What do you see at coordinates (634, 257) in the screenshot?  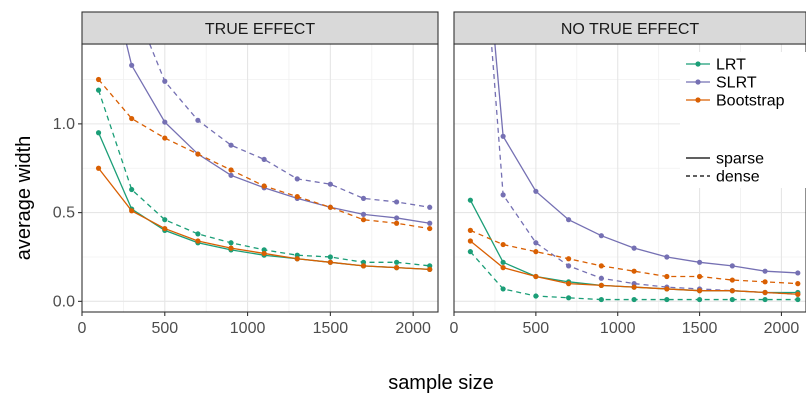 I see `series-line-bootstrap-dense` at bounding box center [634, 257].